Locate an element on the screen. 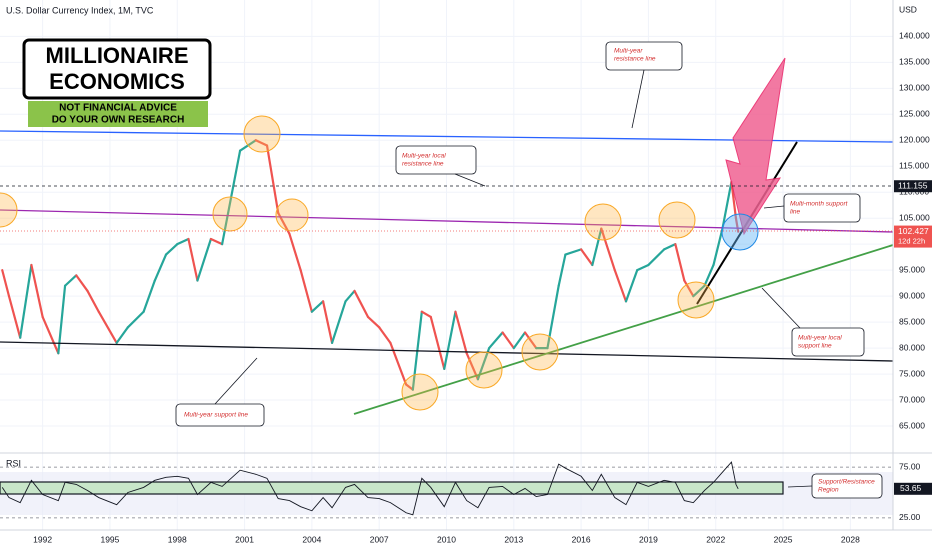 The height and width of the screenshot is (550, 932). price-axis is located at coordinates (912, 275).